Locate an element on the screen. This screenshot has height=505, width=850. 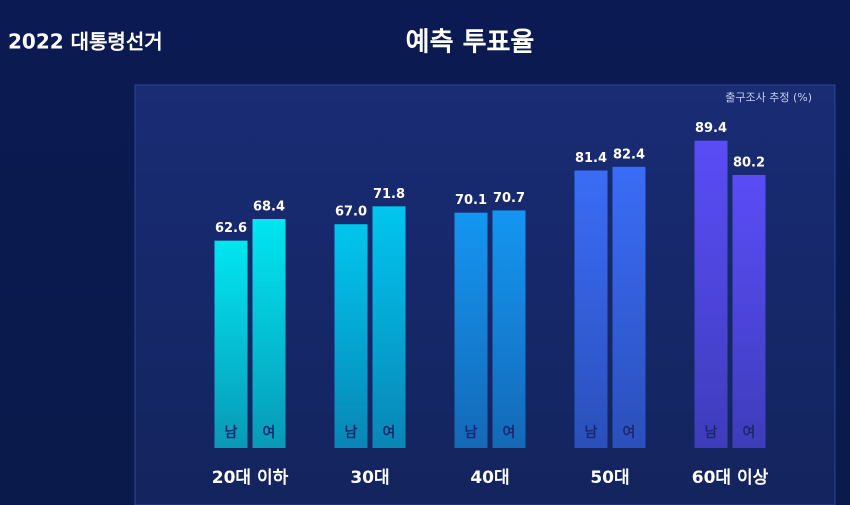
value-label: 71.8 is located at coordinates (389, 194).